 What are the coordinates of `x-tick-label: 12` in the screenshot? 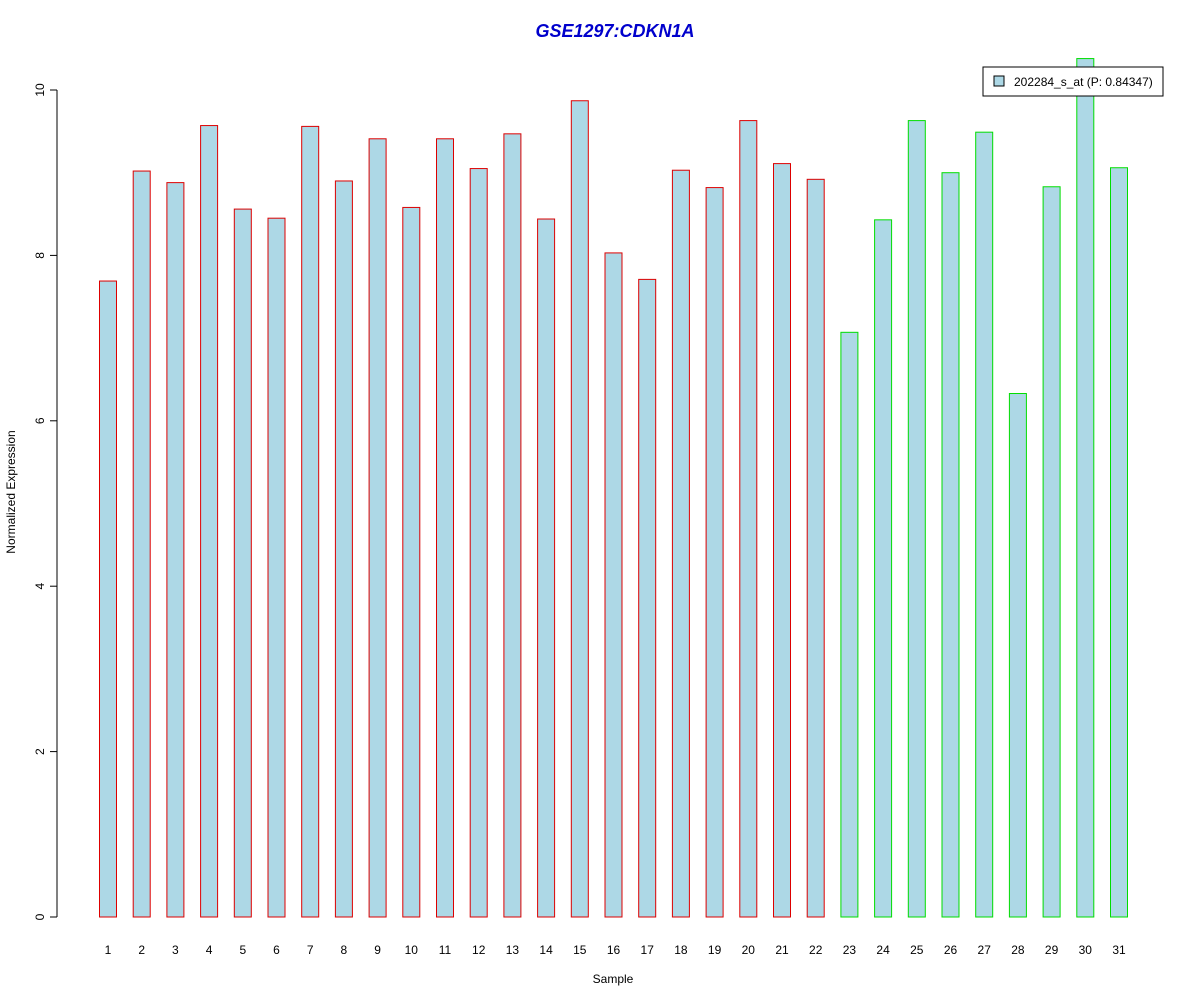 It's located at (479, 950).